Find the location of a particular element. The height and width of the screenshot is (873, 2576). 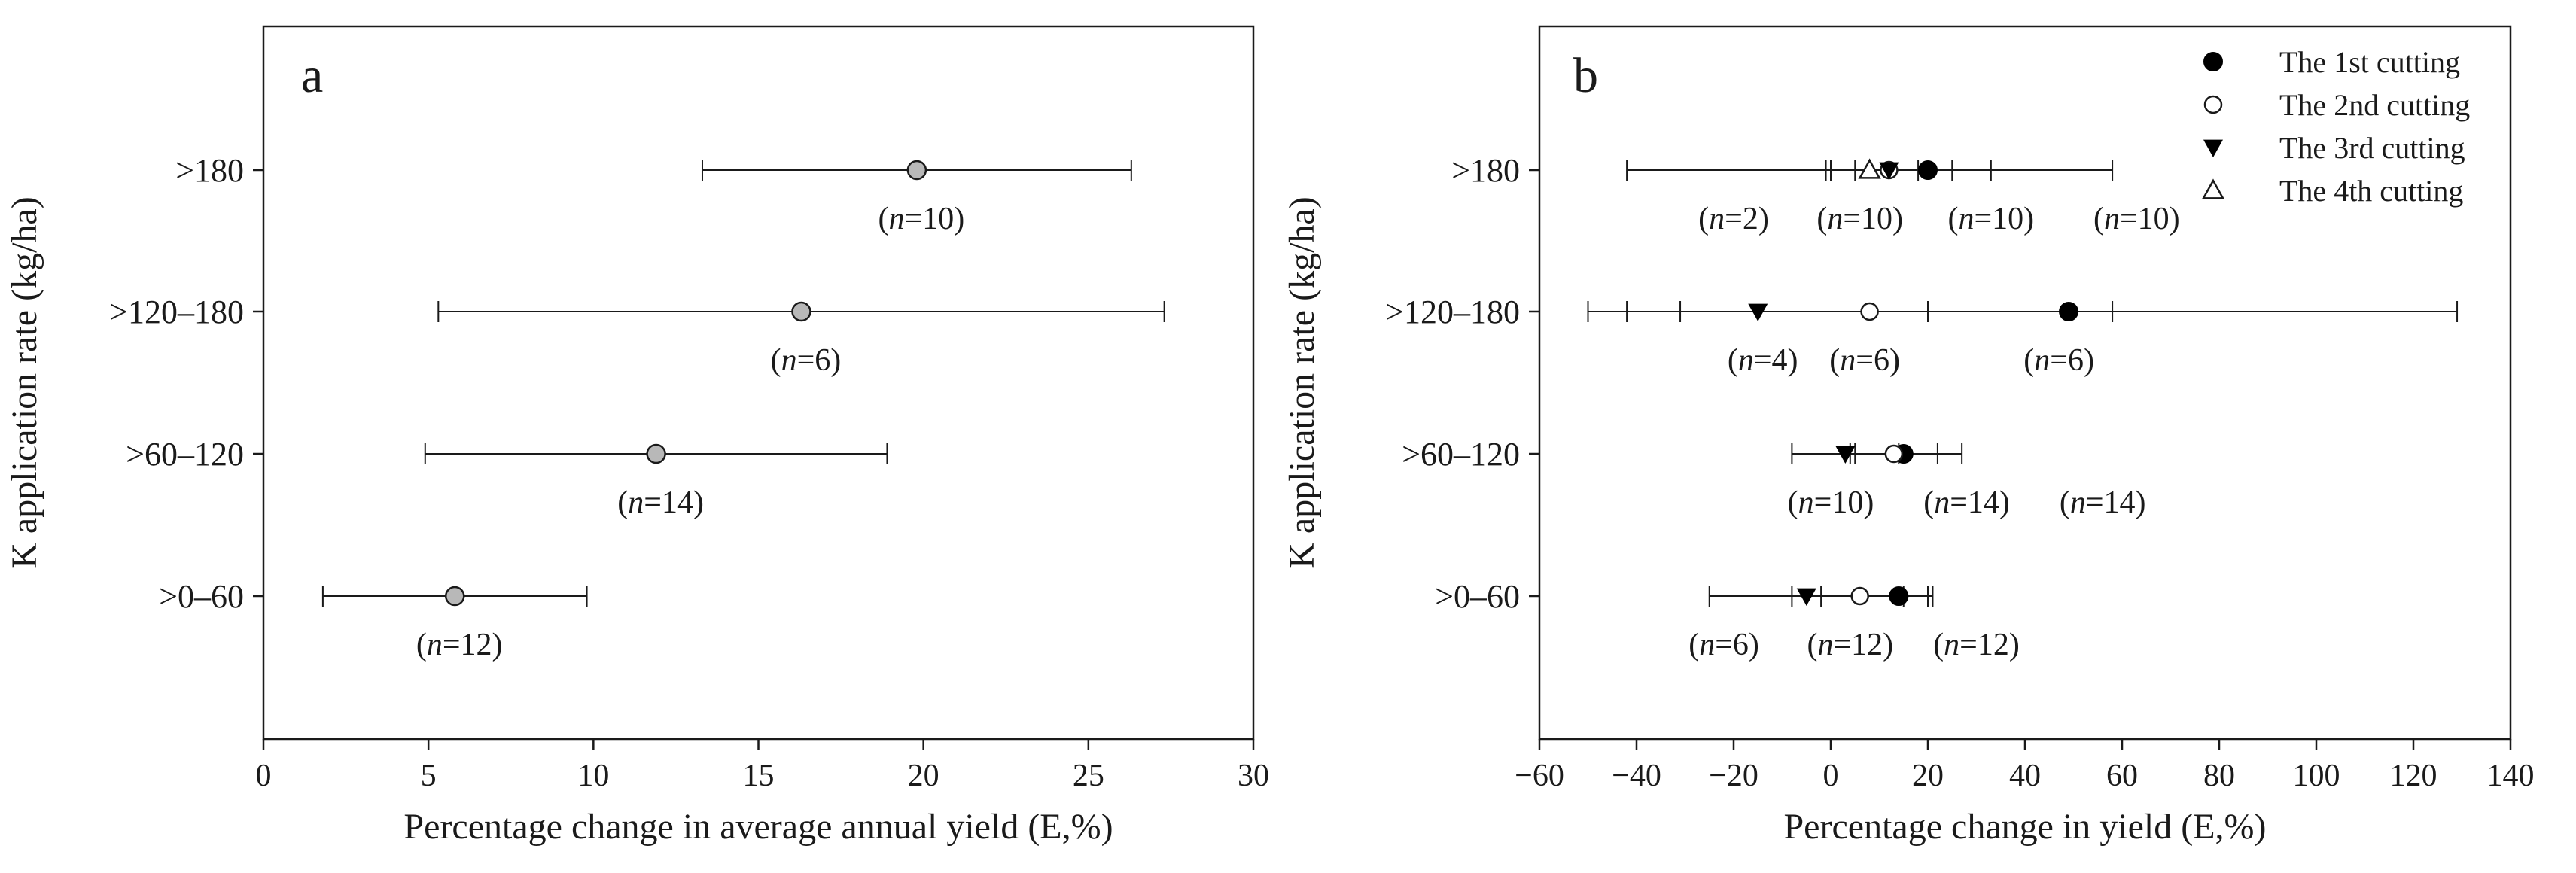

legend-label: The 4th cutting is located at coordinates (2371, 191).